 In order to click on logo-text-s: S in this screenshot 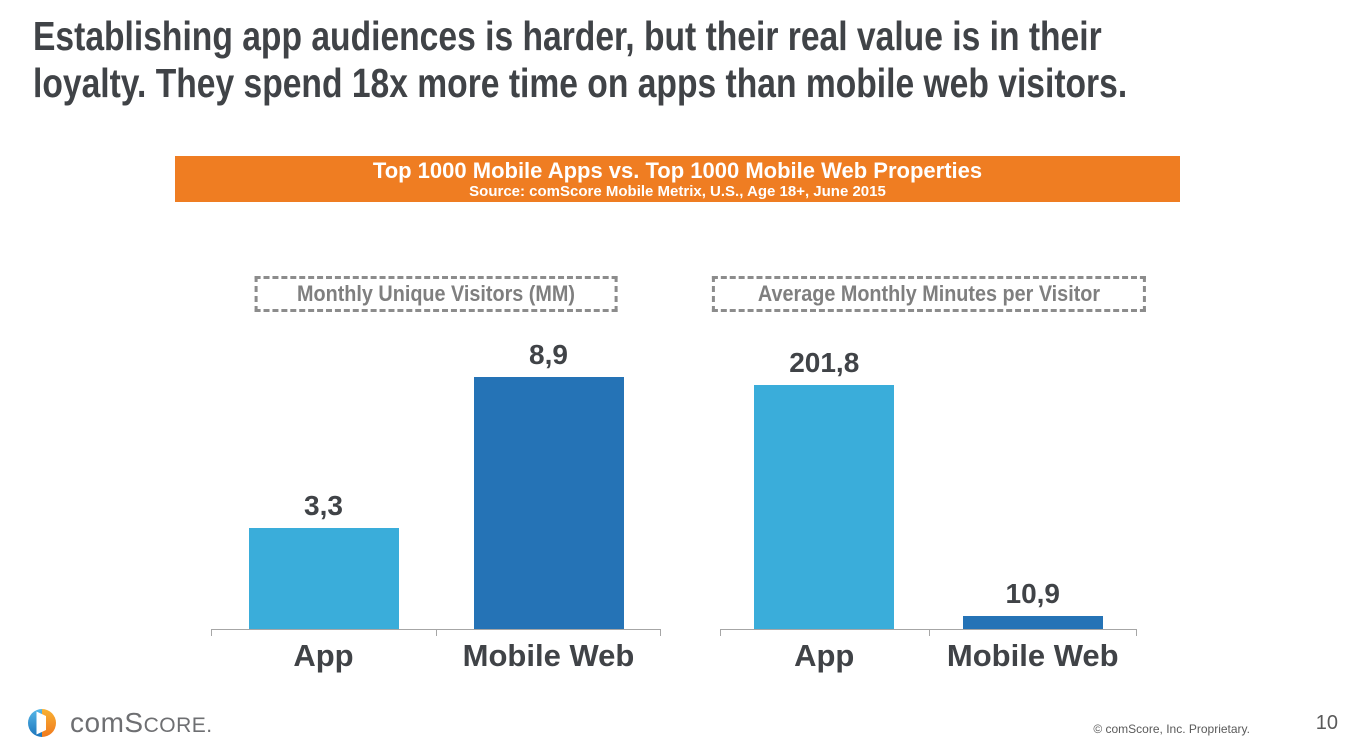, I will do `click(134, 722)`.